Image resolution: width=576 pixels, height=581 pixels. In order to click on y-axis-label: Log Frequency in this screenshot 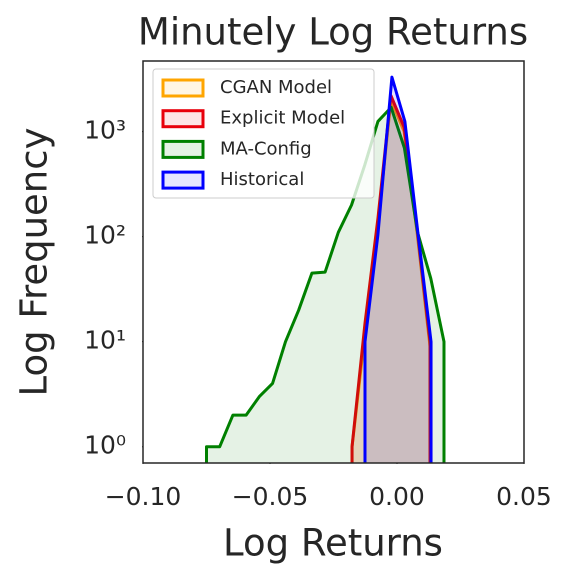, I will do `click(34, 262)`.